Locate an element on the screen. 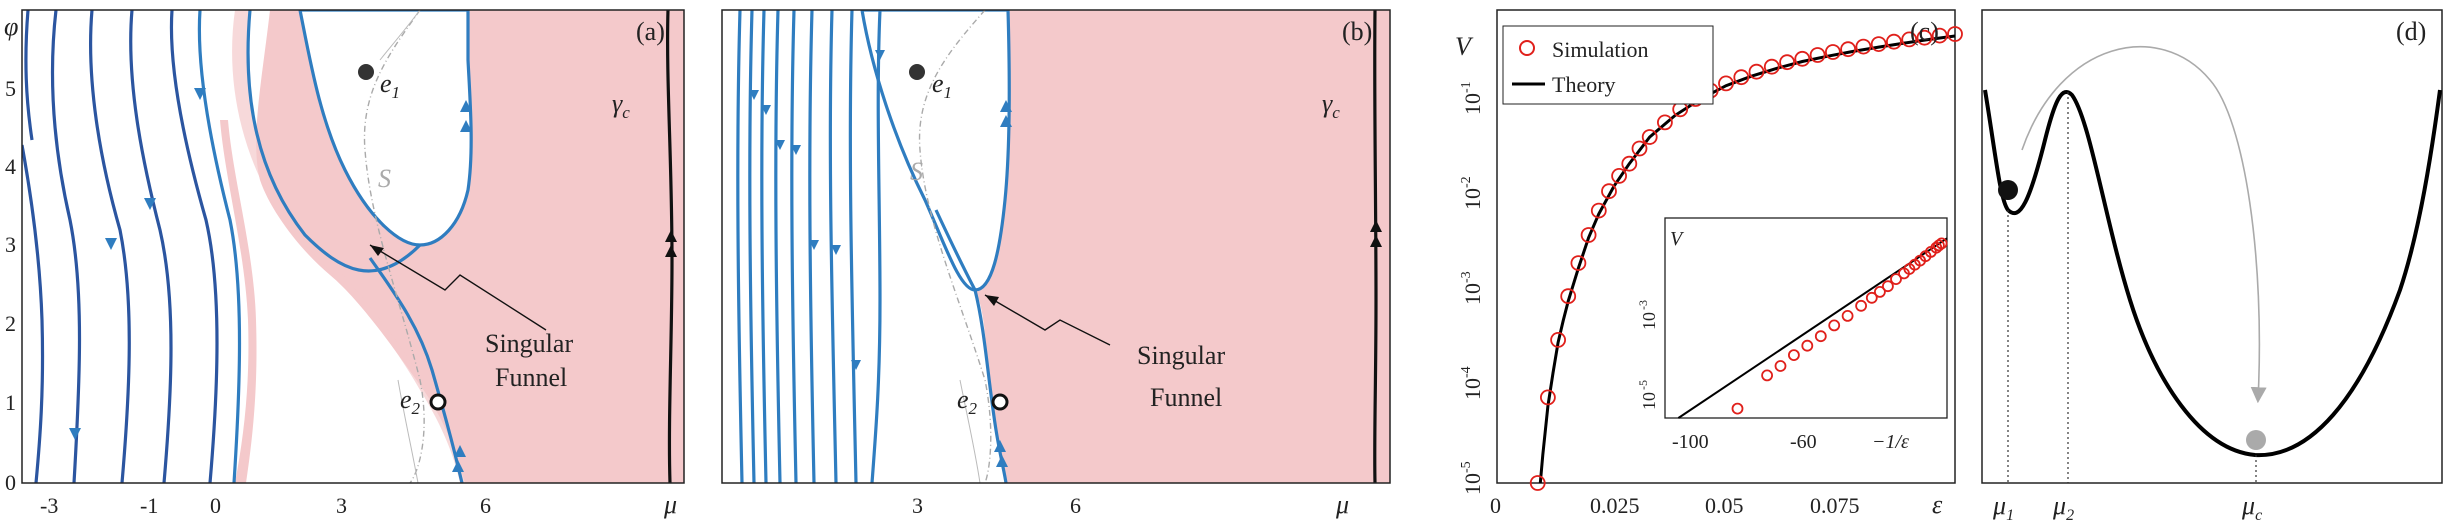  svg-text: 1 is located at coordinates (10, 402).